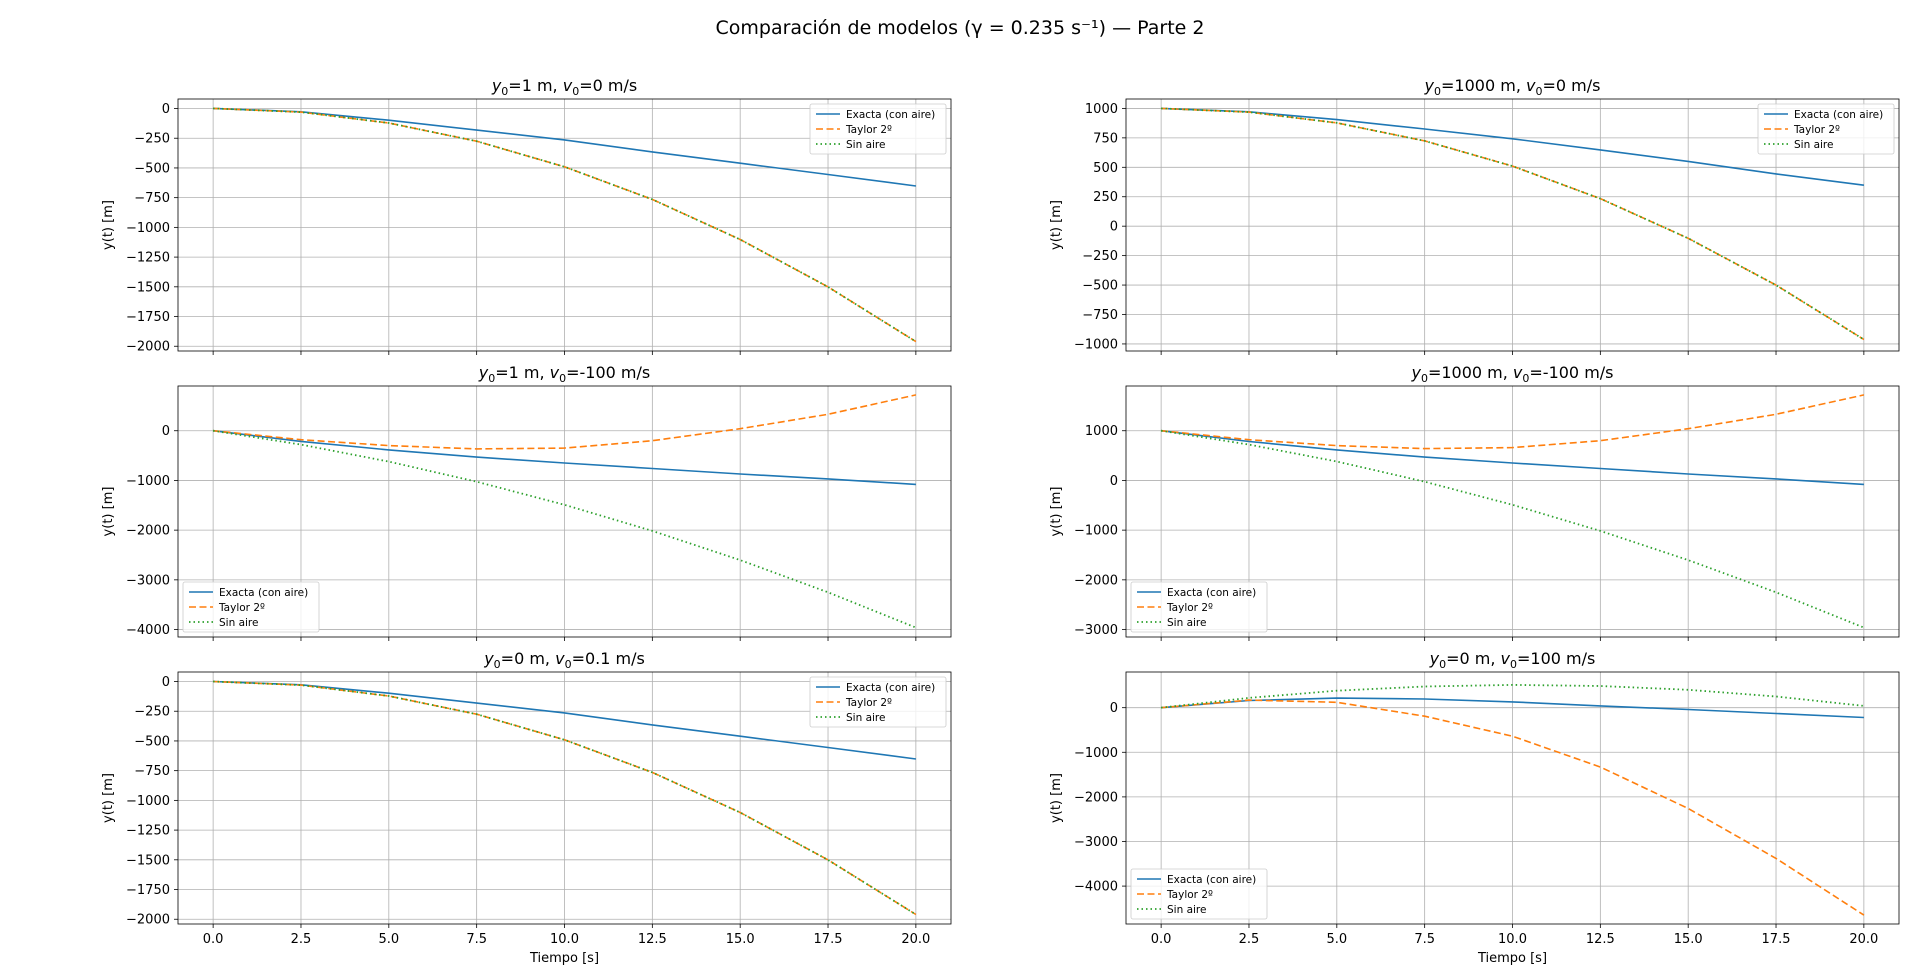 Image resolution: width=1920 pixels, height=967 pixels. Describe the element at coordinates (1105, 138) in the screenshot. I see `y-tick-label: 750` at that location.